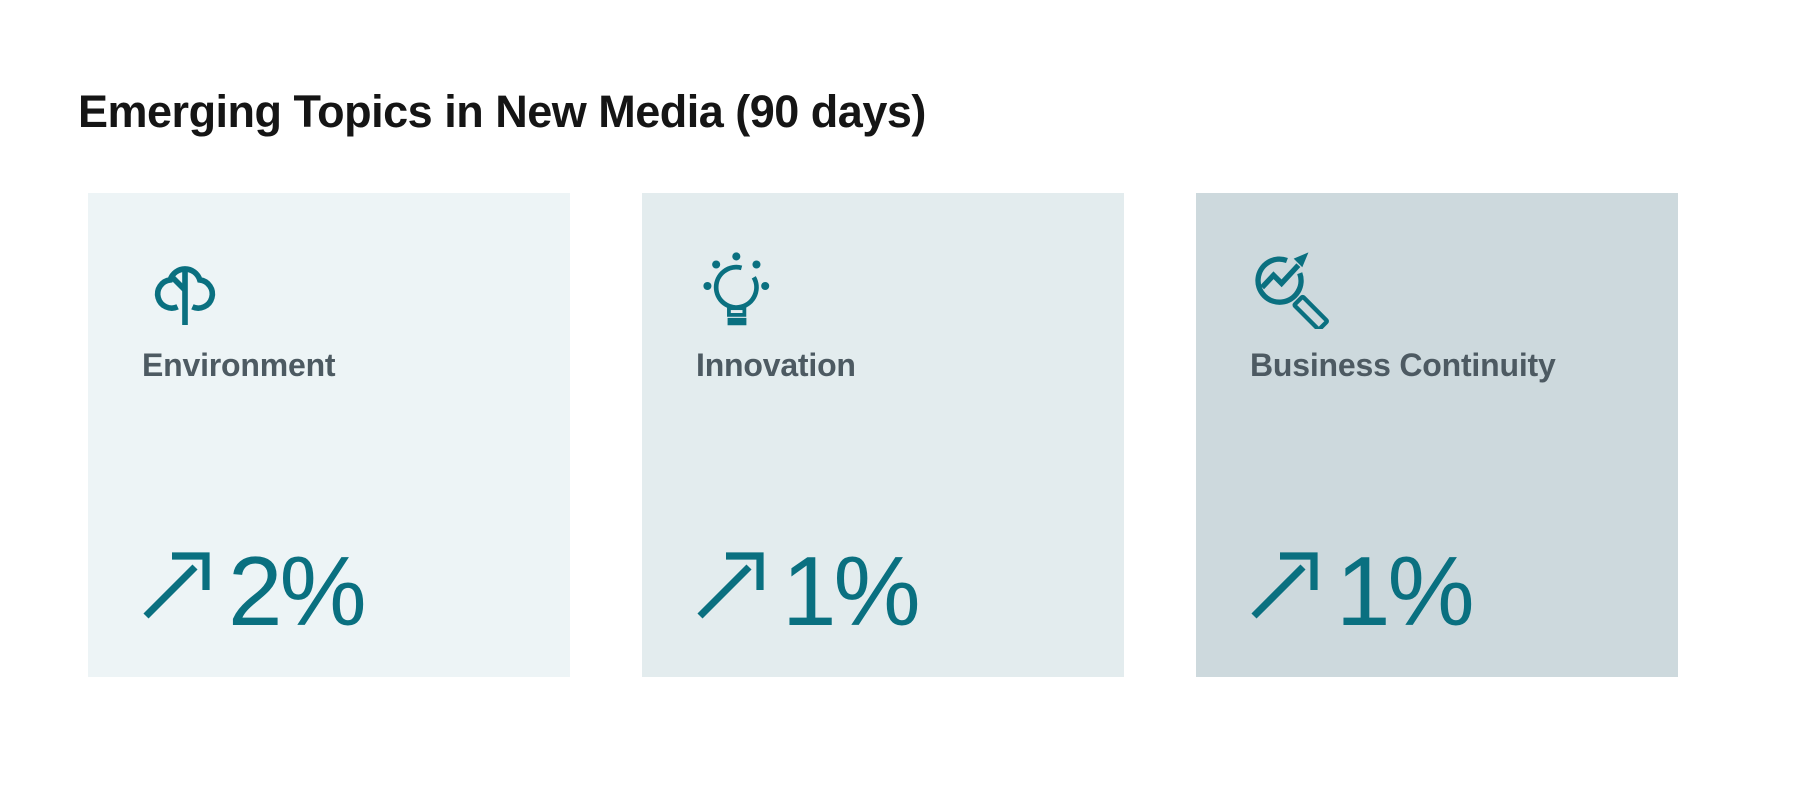 The width and height of the screenshot is (1815, 810). What do you see at coordinates (739, 286) in the screenshot?
I see `lightbulb-icon` at bounding box center [739, 286].